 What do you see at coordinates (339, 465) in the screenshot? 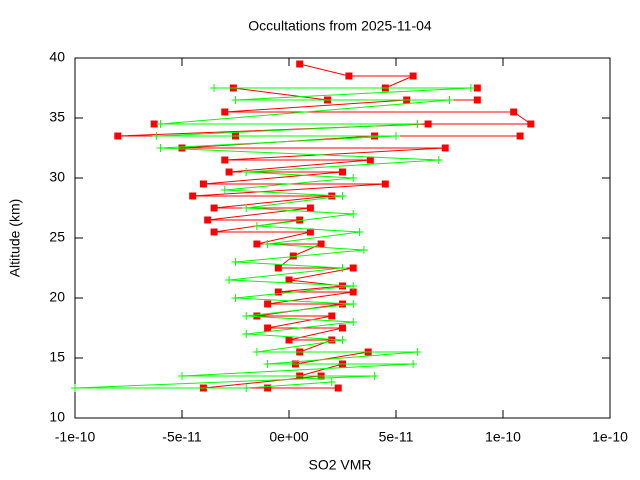
I see `x-axis-label: SO2 VMR` at bounding box center [339, 465].